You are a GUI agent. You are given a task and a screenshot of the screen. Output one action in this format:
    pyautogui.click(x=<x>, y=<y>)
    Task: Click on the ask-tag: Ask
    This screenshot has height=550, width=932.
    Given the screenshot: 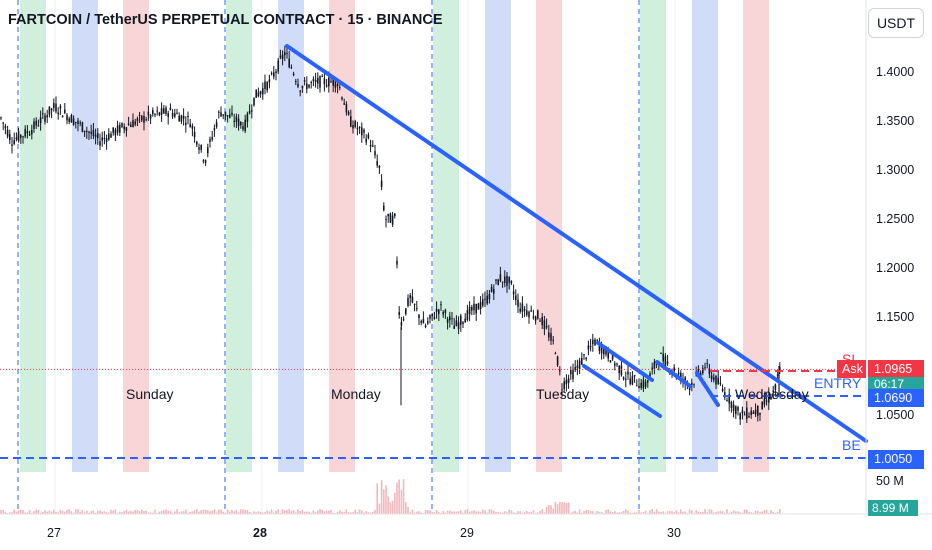 What is the action you would take?
    pyautogui.click(x=851, y=369)
    